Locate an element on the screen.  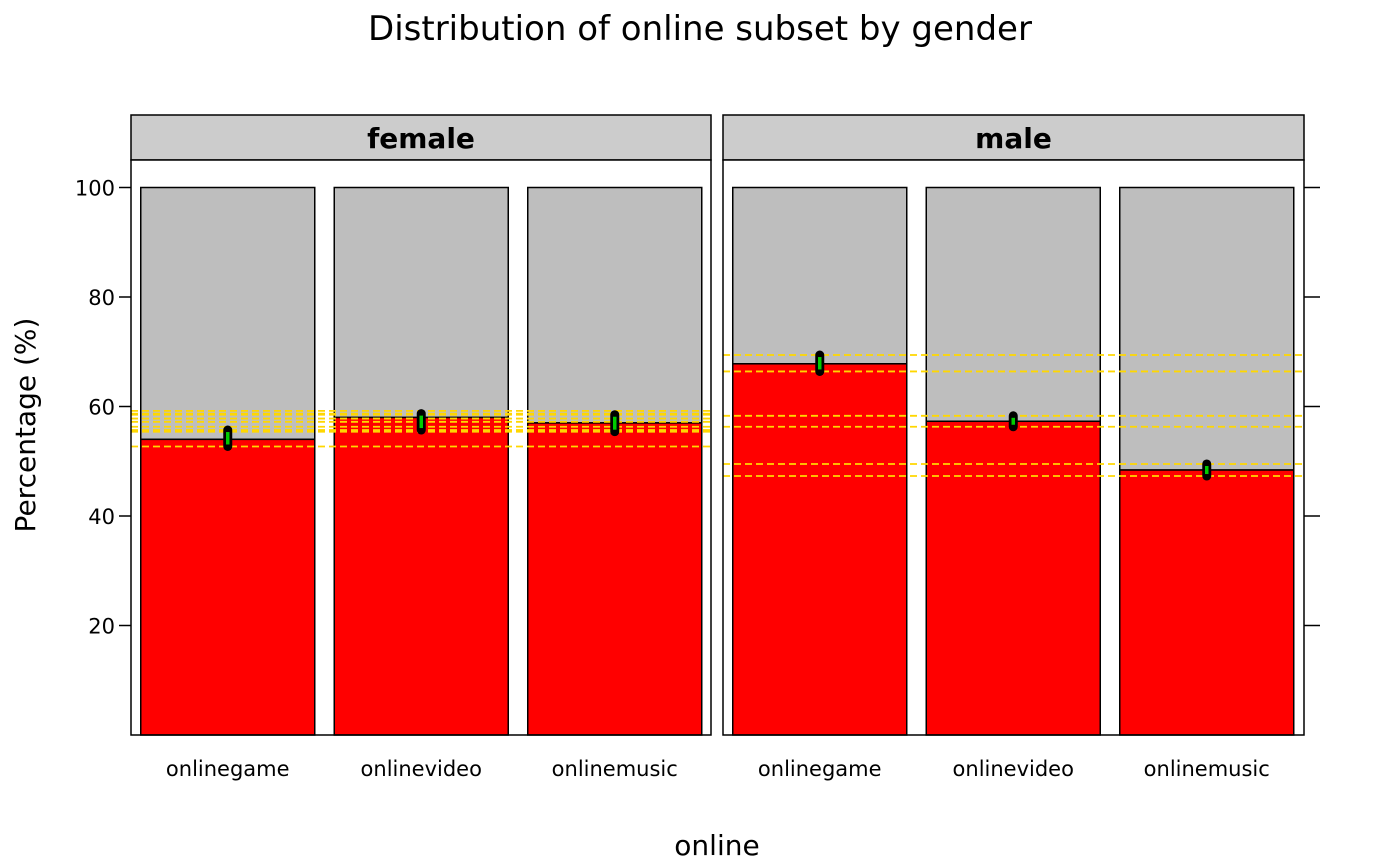
bar-upper-male-onlinegame is located at coordinates (820, 275).